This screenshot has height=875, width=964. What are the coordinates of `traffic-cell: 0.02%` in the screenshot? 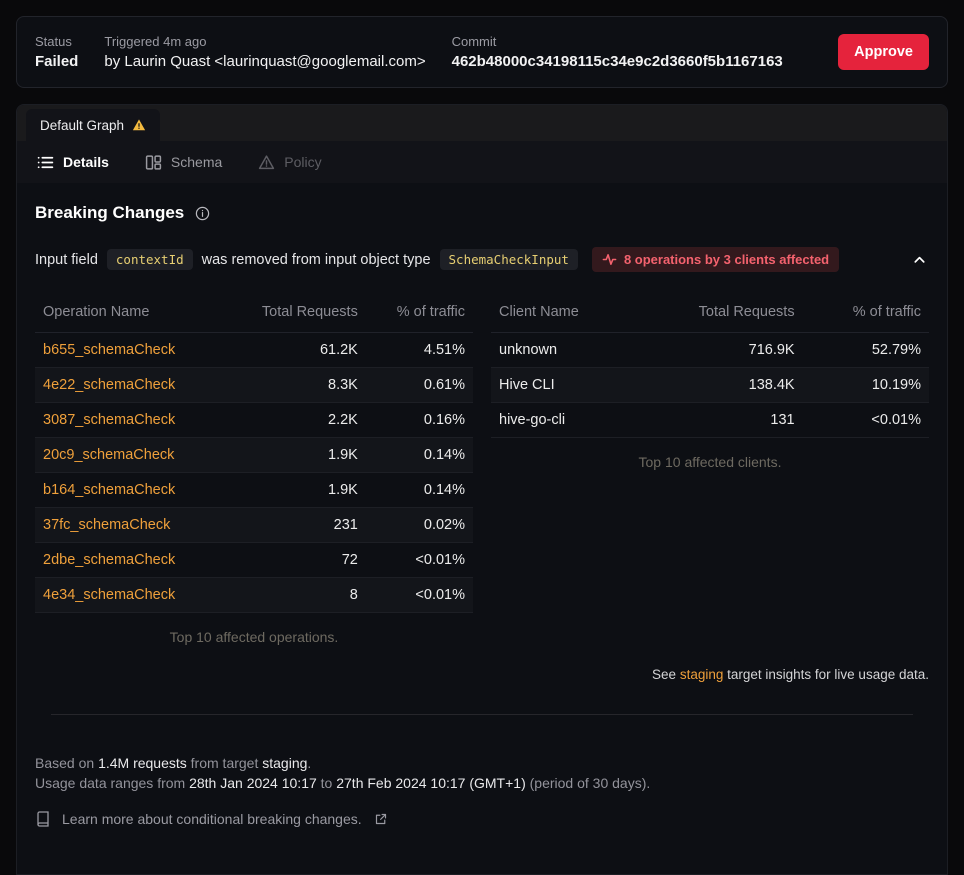 It's located at (419, 525).